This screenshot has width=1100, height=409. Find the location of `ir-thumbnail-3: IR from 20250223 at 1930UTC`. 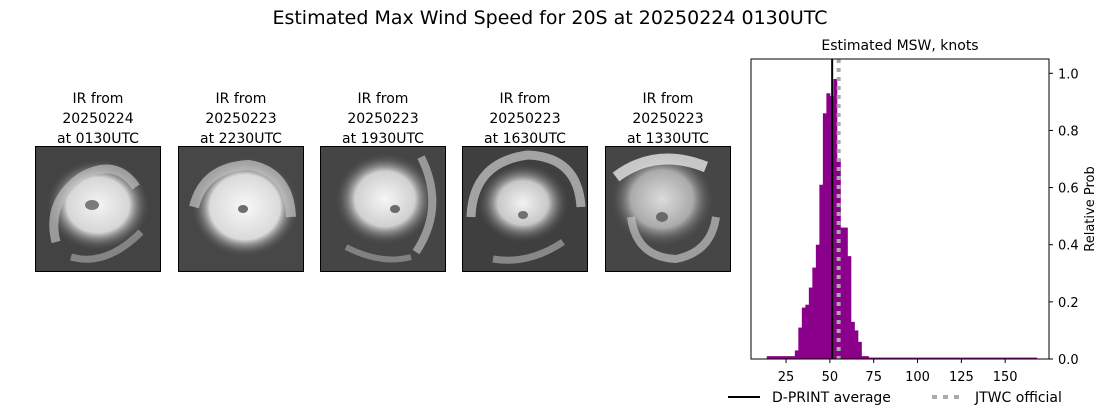

ir-thumbnail-3: IR from 20250223 at 1930UTC is located at coordinates (383, 180).